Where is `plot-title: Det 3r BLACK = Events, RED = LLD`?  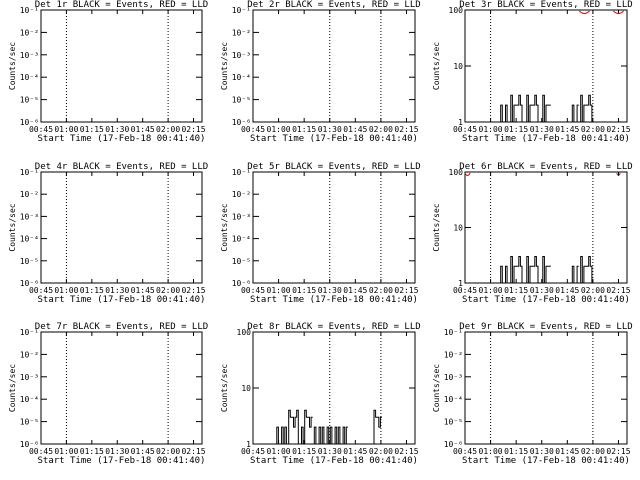
plot-title: Det 3r BLACK = Events, RED = LLD is located at coordinates (545, 5).